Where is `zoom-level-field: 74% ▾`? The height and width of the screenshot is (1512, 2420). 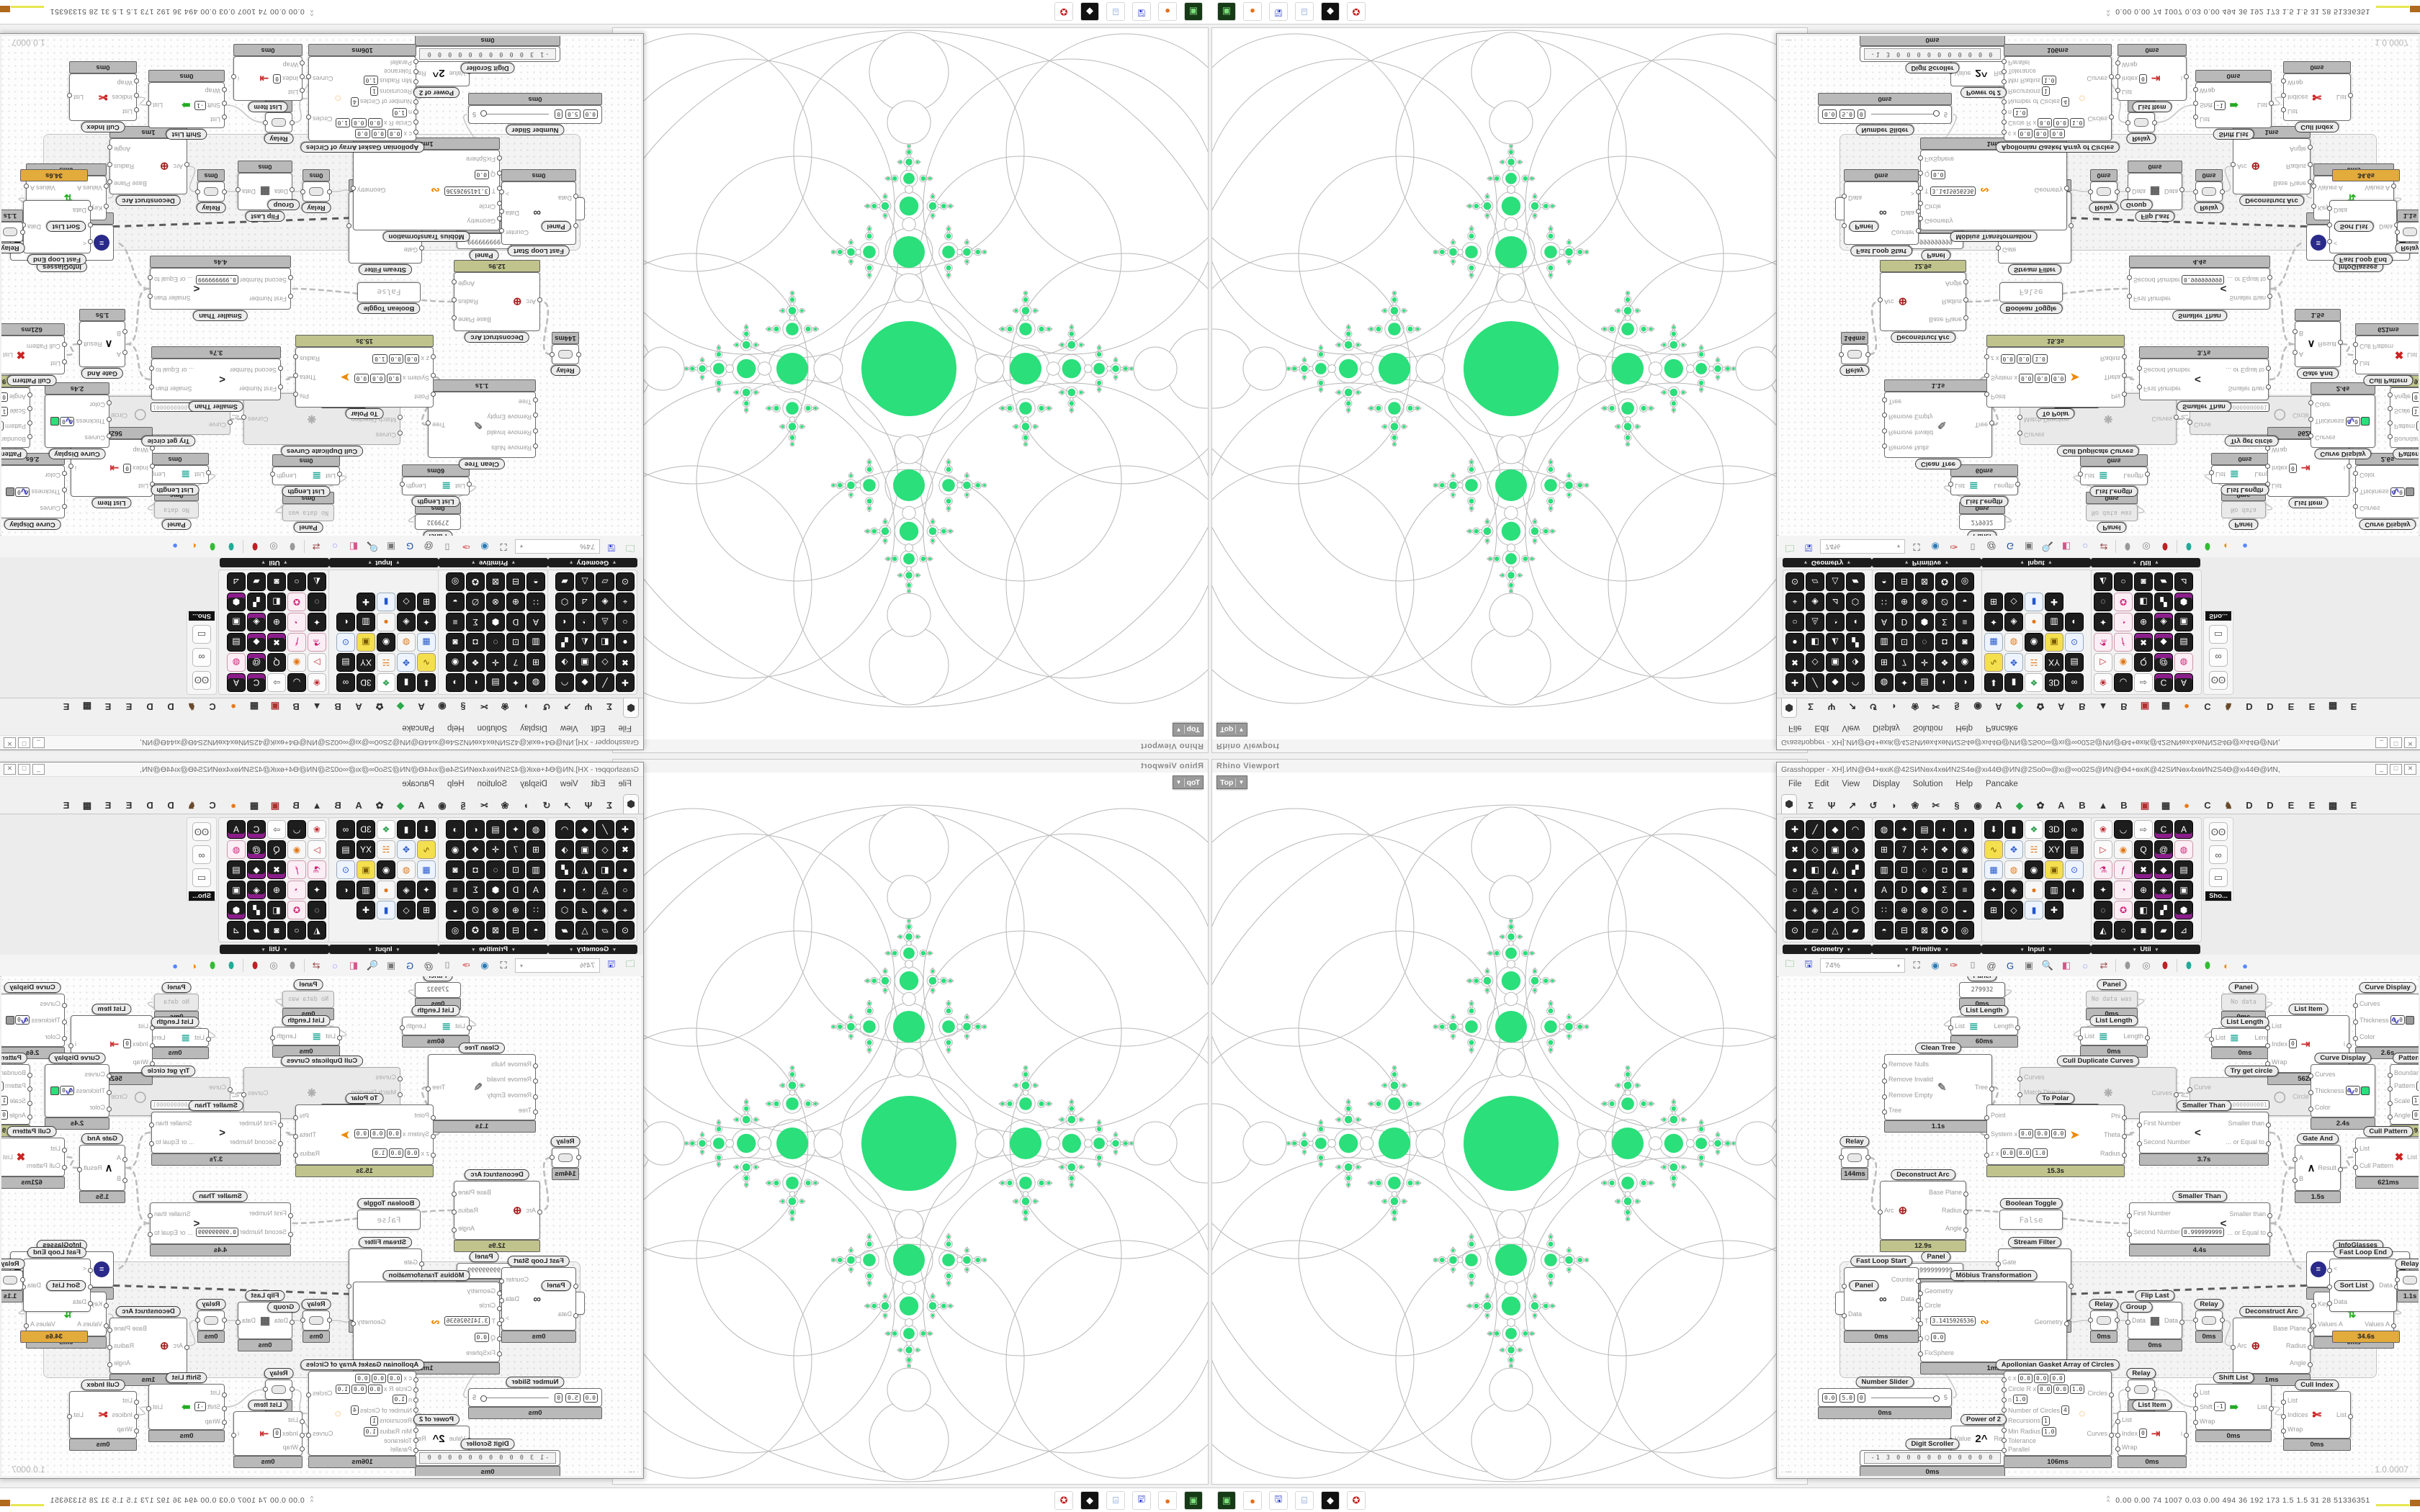 zoom-level-field: 74% ▾ is located at coordinates (557, 965).